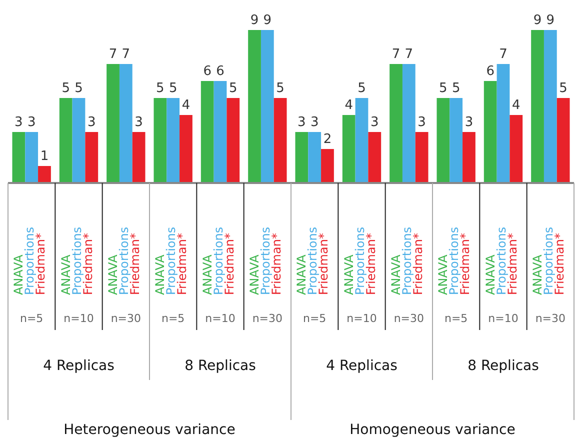 This screenshot has width=582, height=441. I want to click on data-label: 1, so click(44, 156).